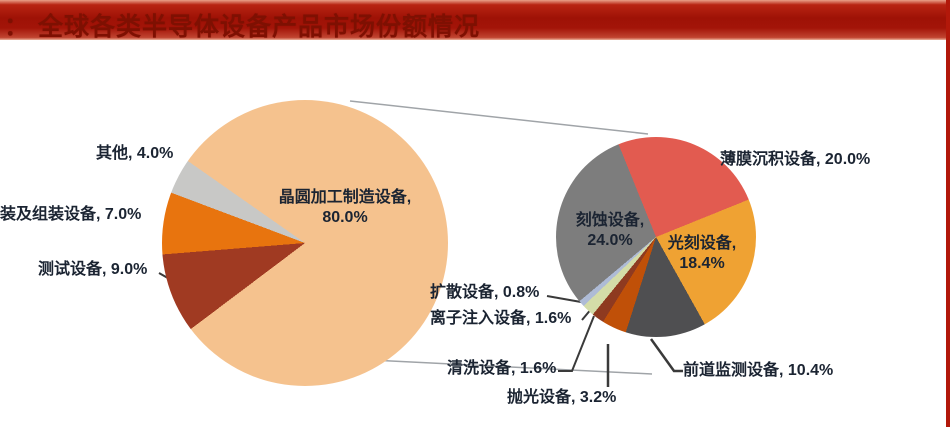  What do you see at coordinates (610, 231) in the screenshot?
I see `label-etch-equipment: 刻蚀设备, 24.0%` at bounding box center [610, 231].